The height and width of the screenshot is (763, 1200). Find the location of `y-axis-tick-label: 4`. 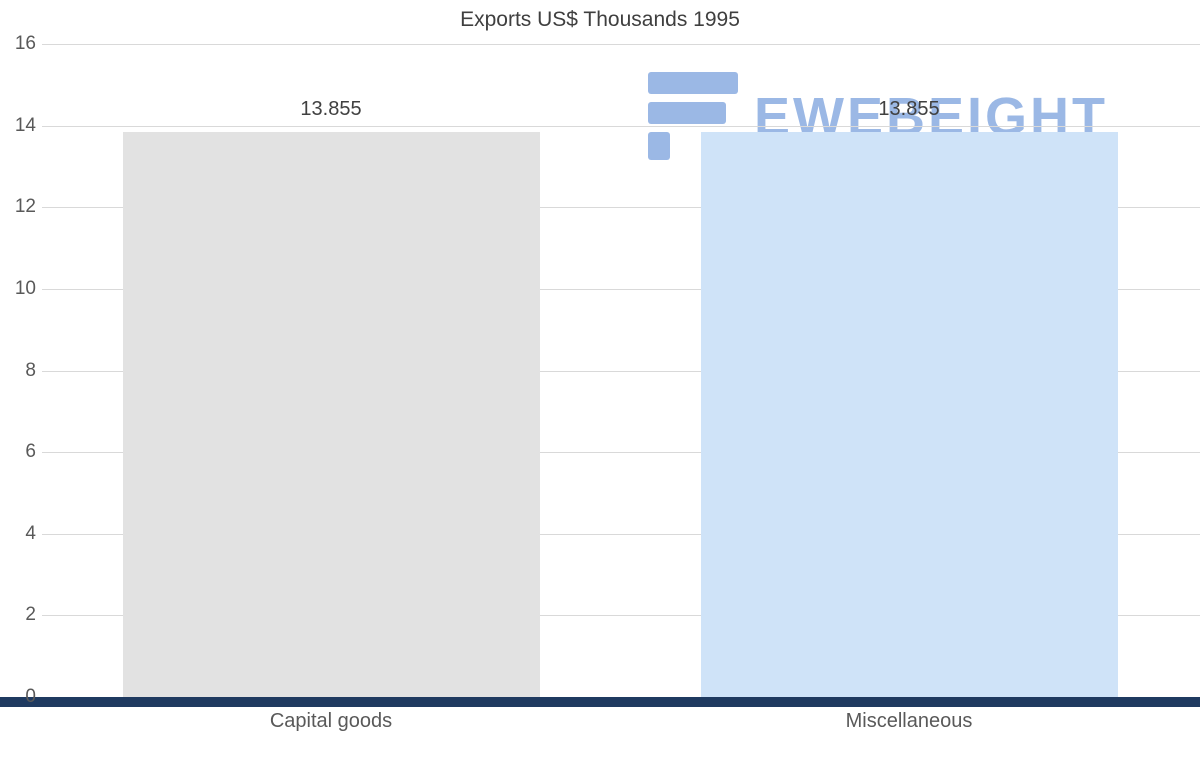

y-axis-tick-label: 4 is located at coordinates (30, 533).